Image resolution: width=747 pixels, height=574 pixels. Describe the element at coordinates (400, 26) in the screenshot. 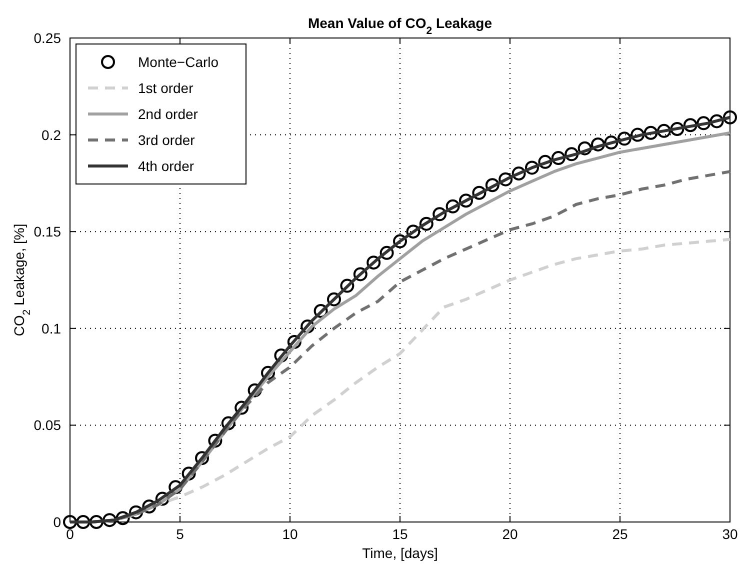

I see `chart-title: Mean Value of CO$_{2}$ Leakage` at that location.